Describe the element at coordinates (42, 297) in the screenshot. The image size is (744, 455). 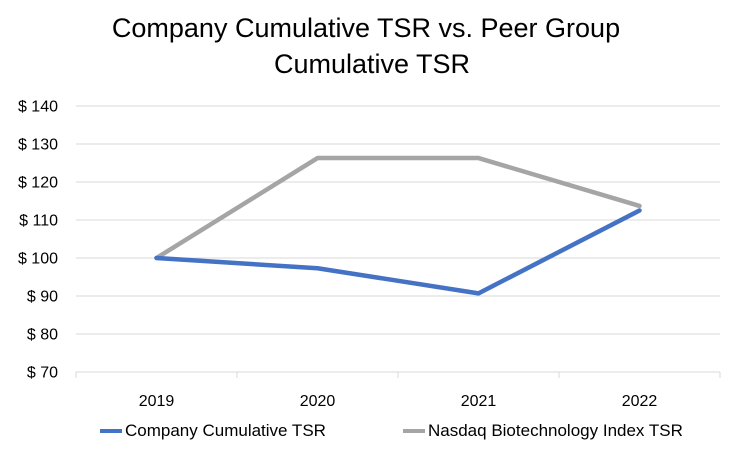
I see `y-tick-label-90: $ 90` at that location.